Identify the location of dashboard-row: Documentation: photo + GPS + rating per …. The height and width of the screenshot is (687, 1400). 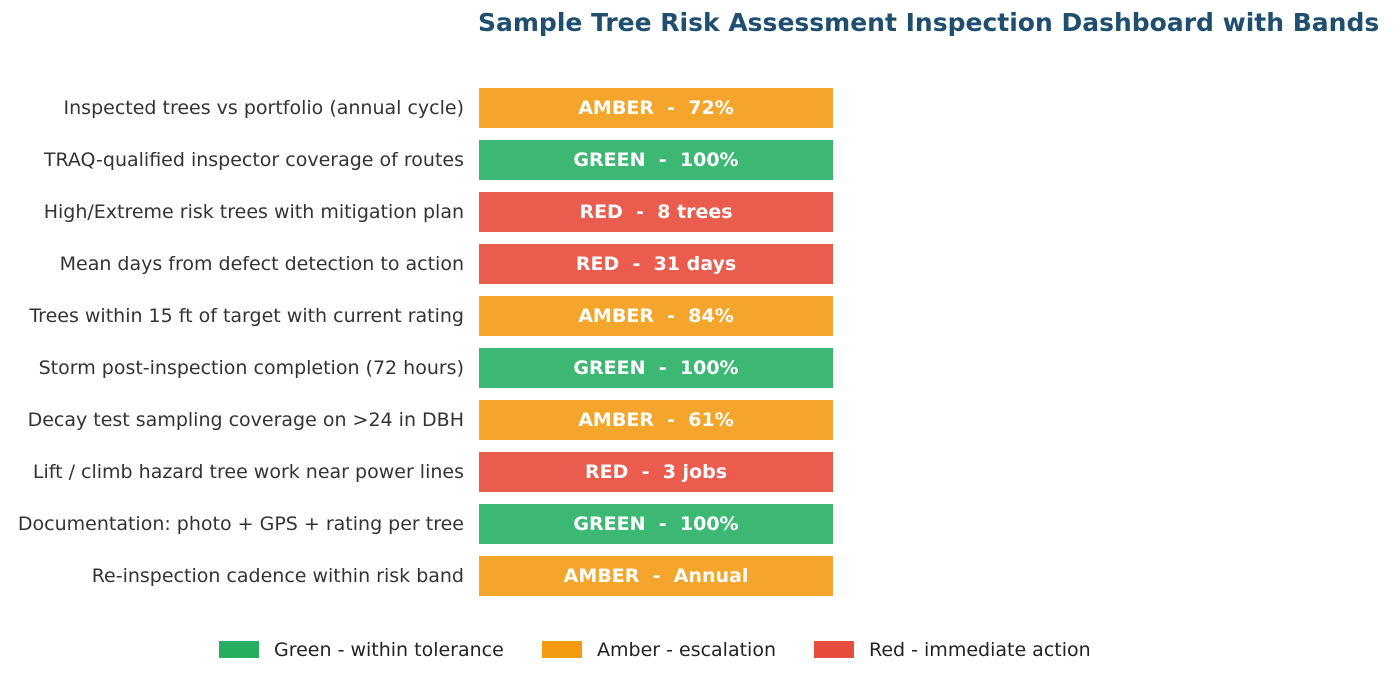
(425, 524).